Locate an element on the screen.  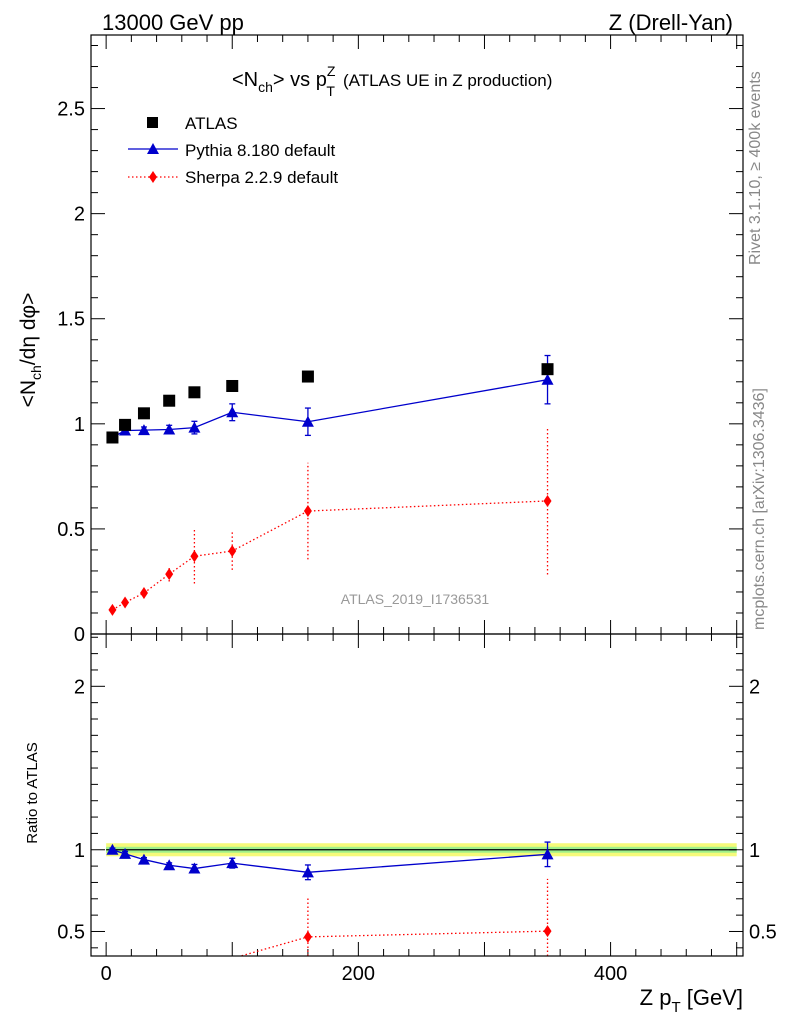
ratio-ylabel: Ratio to ATLAS is located at coordinates (32, 792).